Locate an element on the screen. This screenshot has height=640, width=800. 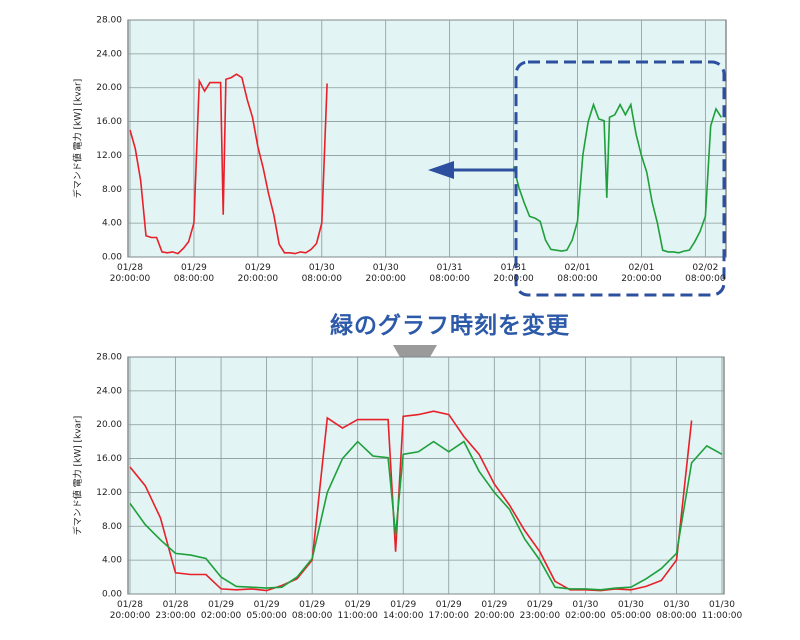
x-tick-label: 01/29 05:00:00 is located at coordinates (266, 610).